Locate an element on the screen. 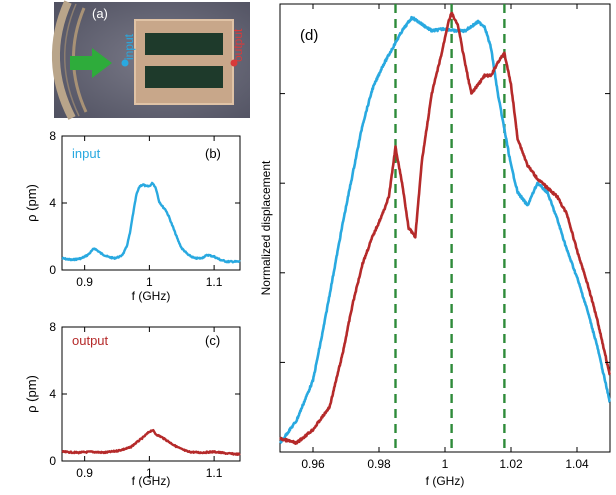 The height and width of the screenshot is (495, 616). panel-b-ylabel: ρ (pm) is located at coordinates (31, 203).